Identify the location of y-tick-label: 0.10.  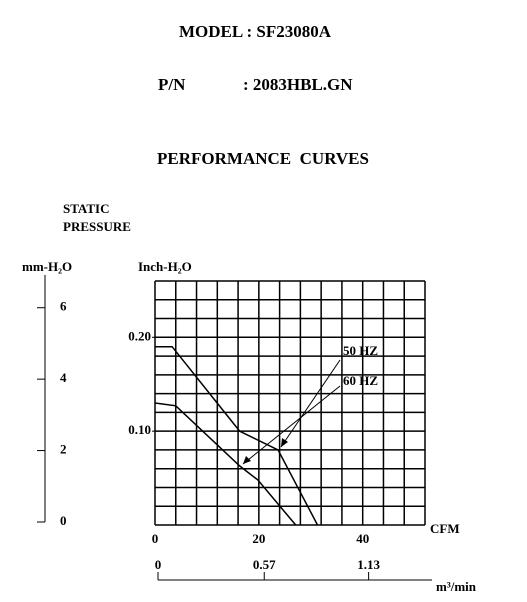
(139, 429).